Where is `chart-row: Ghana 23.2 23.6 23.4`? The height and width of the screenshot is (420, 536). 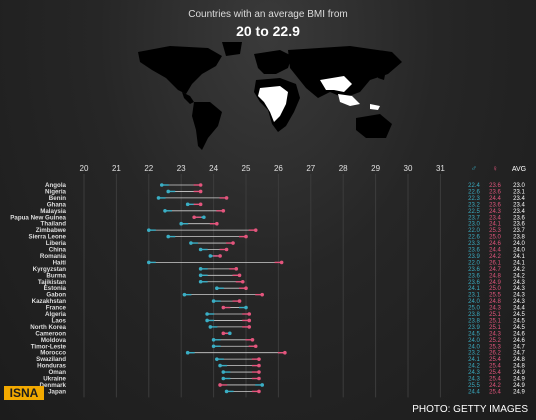
chart-row: Ghana 23.2 23.6 23.4 is located at coordinates (286, 204).